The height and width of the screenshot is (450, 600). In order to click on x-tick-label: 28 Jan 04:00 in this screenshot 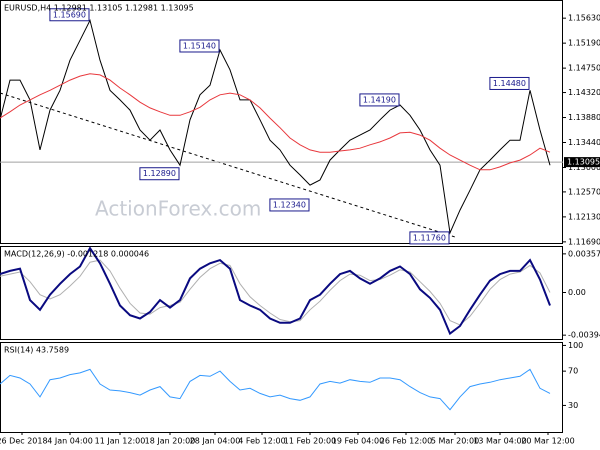, I will do `click(215, 441)`.